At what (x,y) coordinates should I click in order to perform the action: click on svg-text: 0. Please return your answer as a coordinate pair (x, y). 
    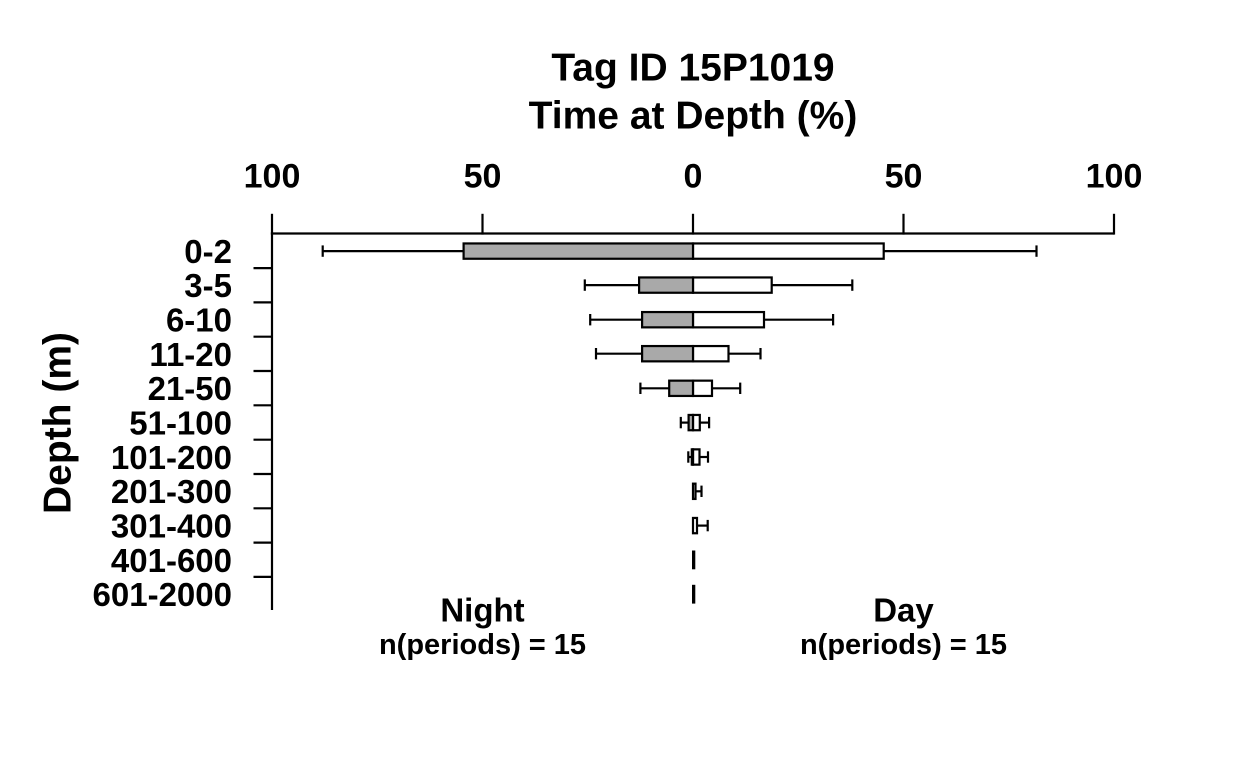
    Looking at the image, I should click on (693, 177).